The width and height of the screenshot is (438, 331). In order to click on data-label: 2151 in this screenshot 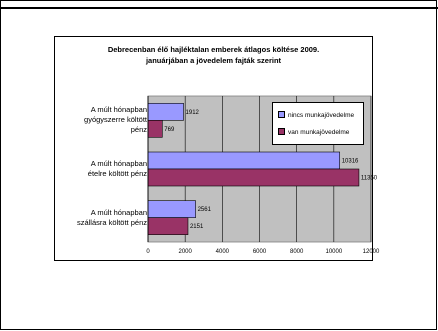, I will do `click(197, 227)`.